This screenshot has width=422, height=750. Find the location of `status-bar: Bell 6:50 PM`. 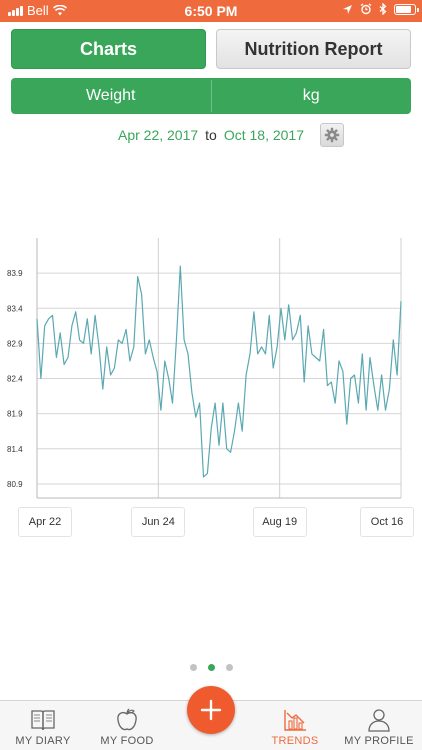

status-bar: Bell 6:50 PM is located at coordinates (211, 11).